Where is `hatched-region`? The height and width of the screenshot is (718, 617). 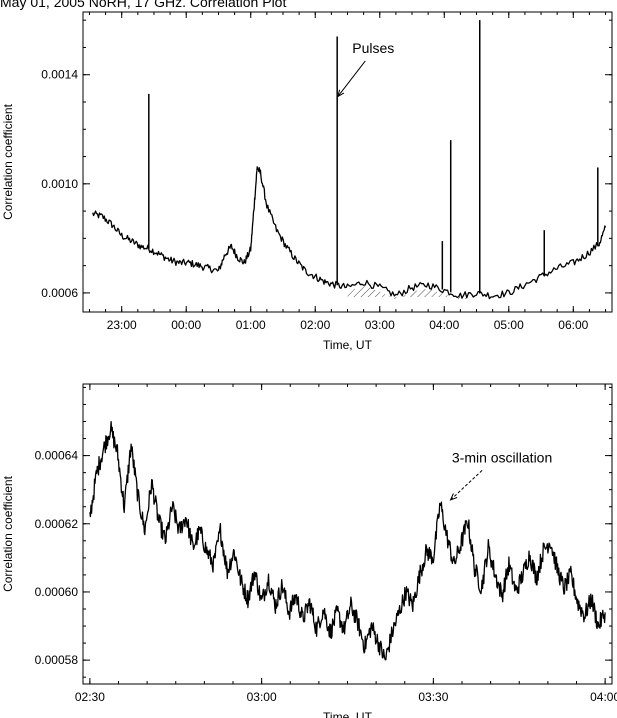
hatched-region is located at coordinates (412, 293).